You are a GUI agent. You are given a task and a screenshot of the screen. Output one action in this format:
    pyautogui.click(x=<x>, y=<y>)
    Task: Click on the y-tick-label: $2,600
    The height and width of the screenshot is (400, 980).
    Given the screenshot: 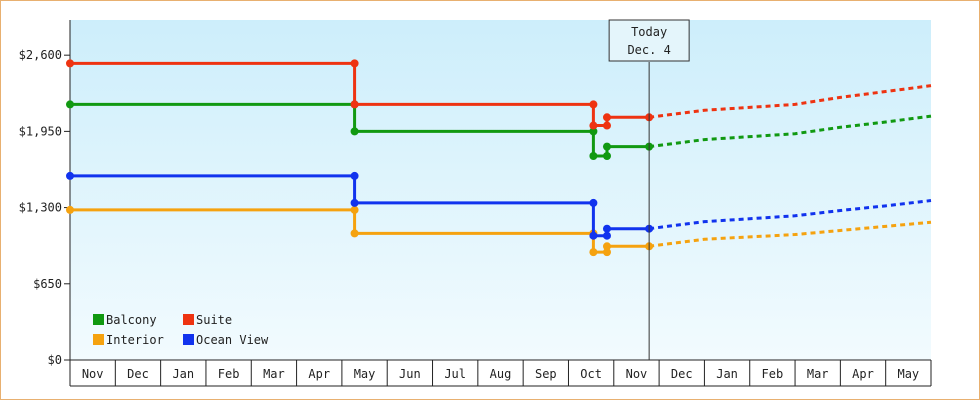 What is the action you would take?
    pyautogui.click(x=40, y=55)
    